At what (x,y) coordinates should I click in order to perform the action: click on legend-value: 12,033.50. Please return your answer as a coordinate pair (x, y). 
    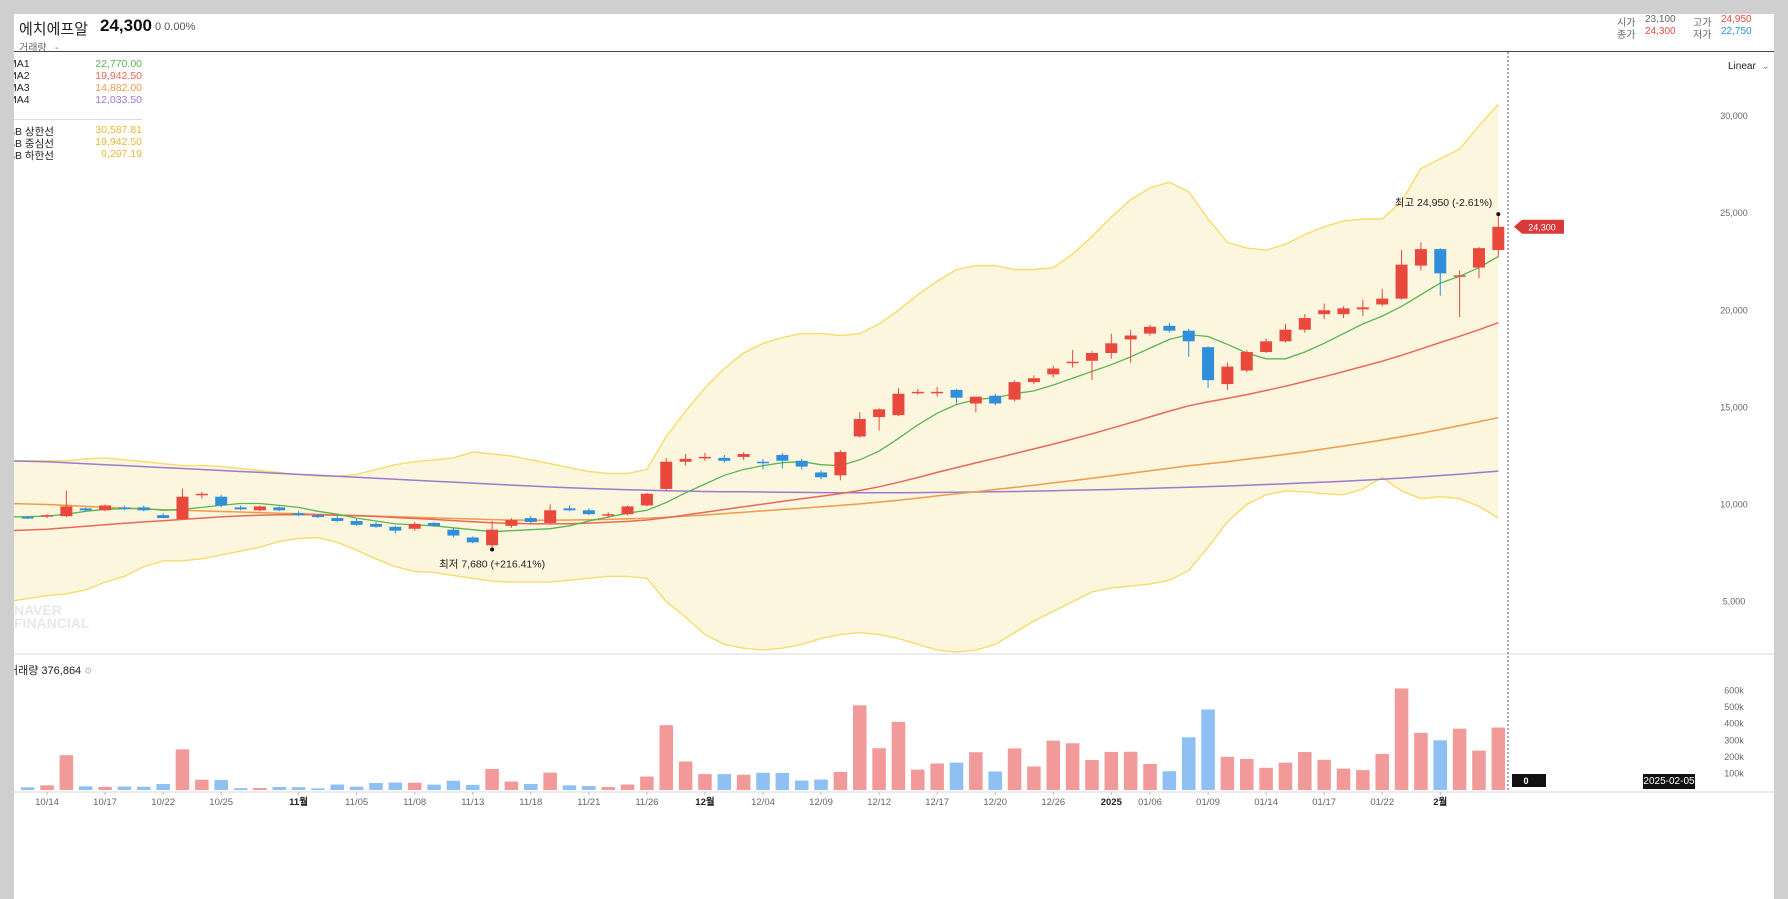
    Looking at the image, I should click on (118, 100).